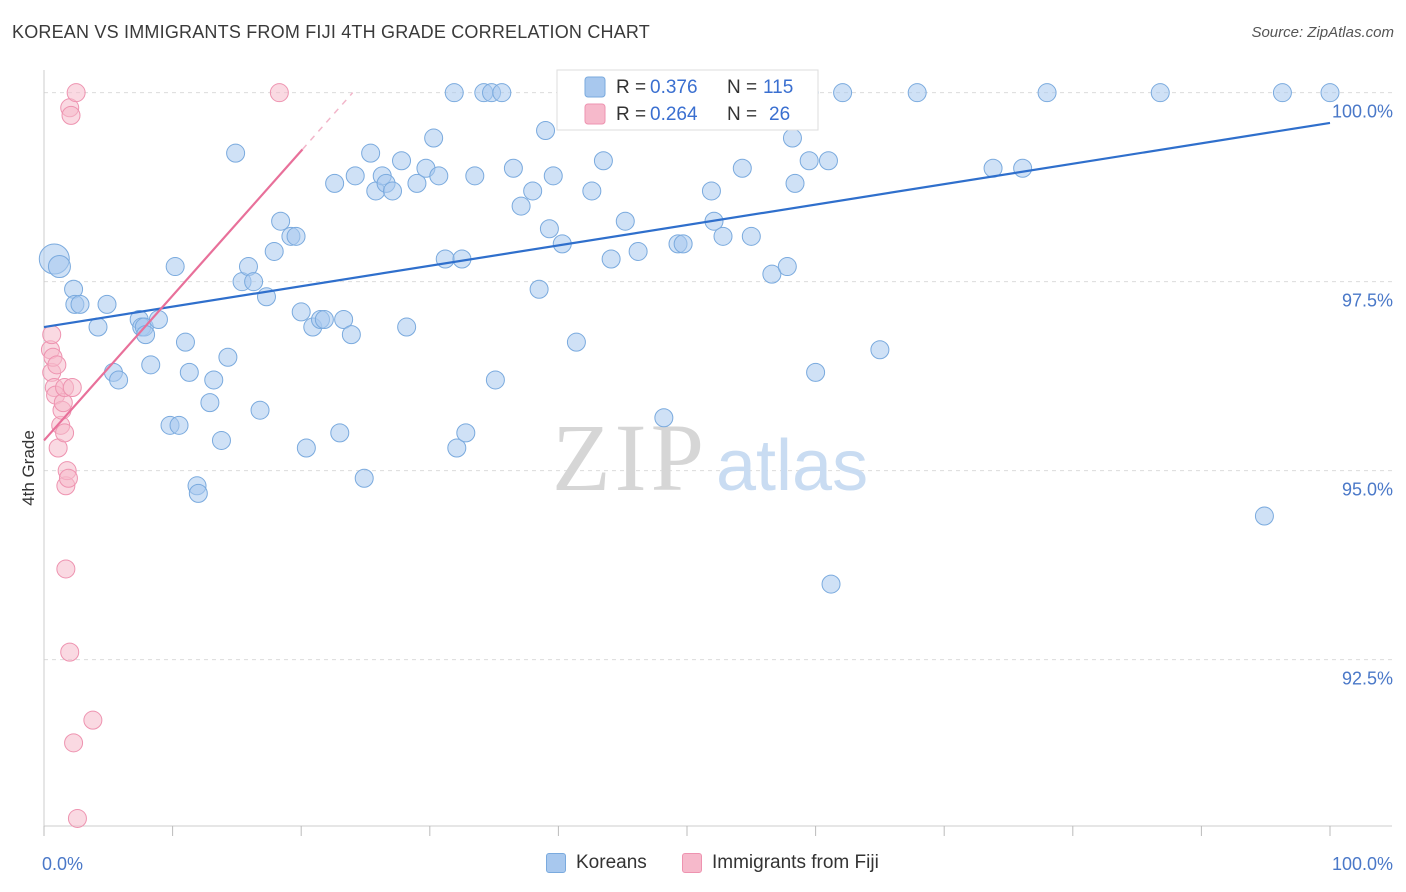 Image resolution: width=1406 pixels, height=892 pixels. What do you see at coordinates (674, 114) in the screenshot?
I see `stats-r-value-fiji: 0.264` at bounding box center [674, 114].